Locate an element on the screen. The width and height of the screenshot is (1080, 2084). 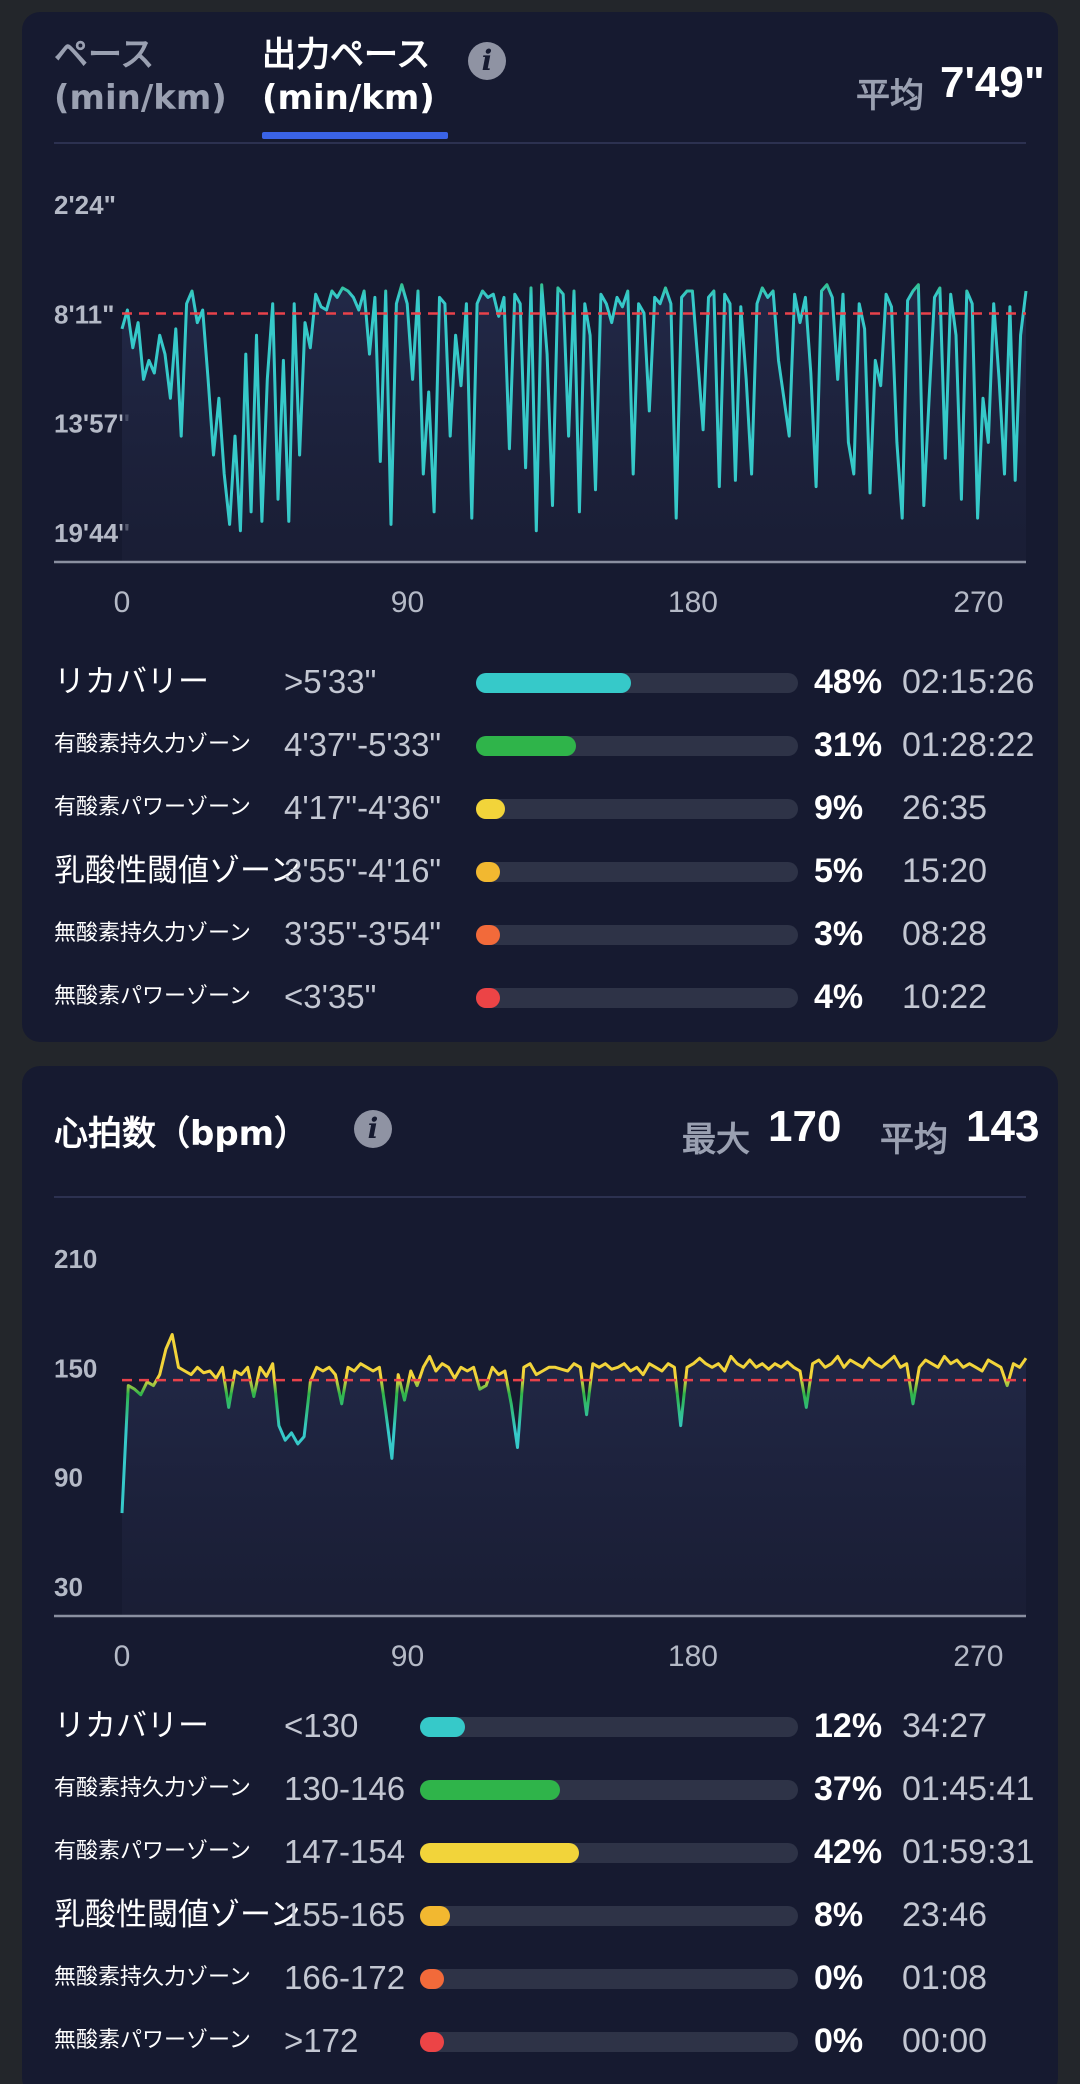
y-tick-label: 8'11" is located at coordinates (84, 314).